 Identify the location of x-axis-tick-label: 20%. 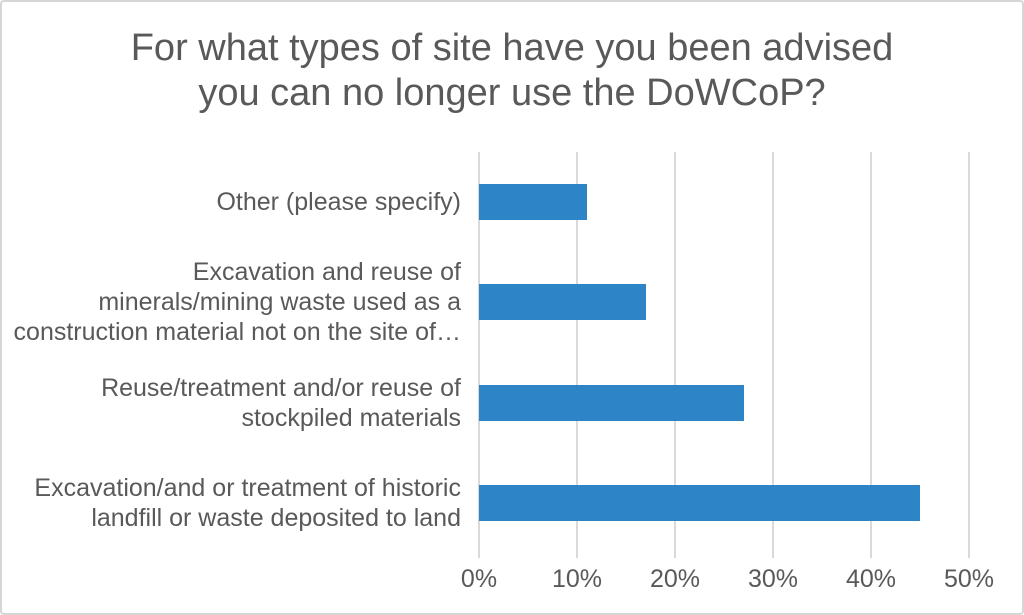
(675, 579).